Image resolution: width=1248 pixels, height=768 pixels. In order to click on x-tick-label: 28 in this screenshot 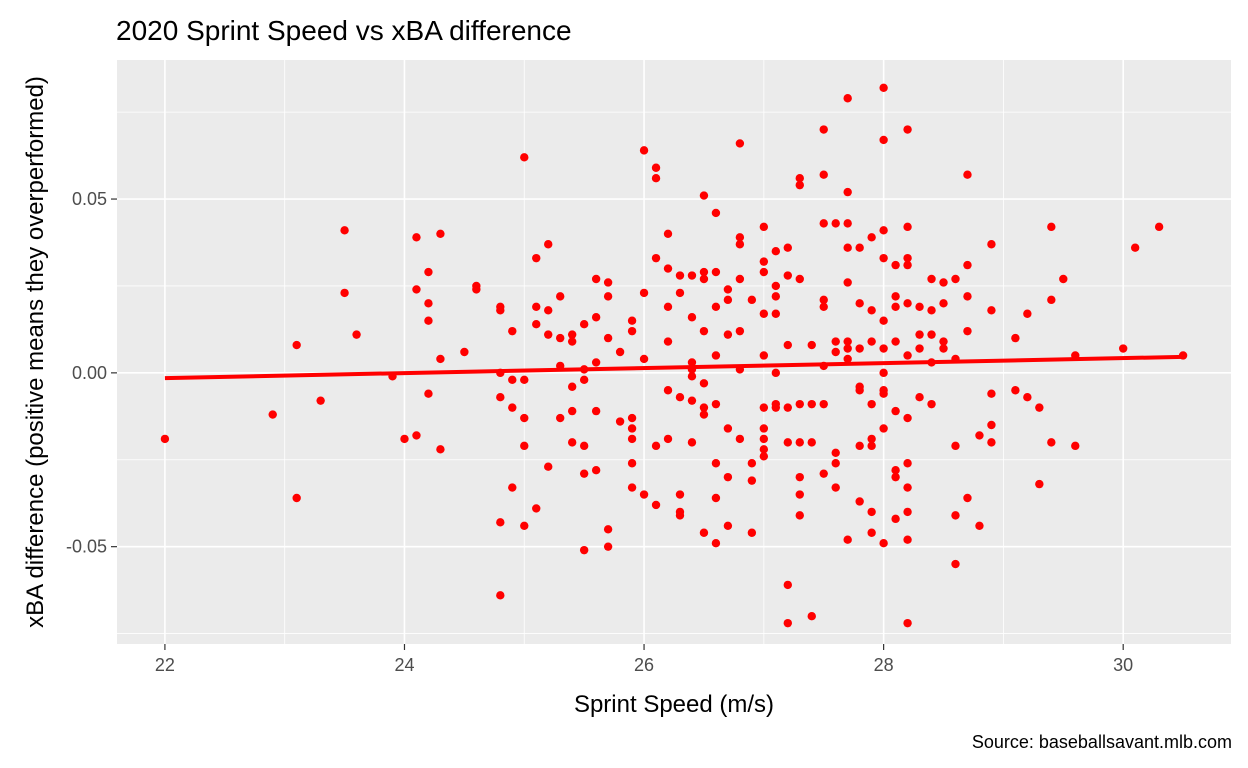, I will do `click(884, 665)`.